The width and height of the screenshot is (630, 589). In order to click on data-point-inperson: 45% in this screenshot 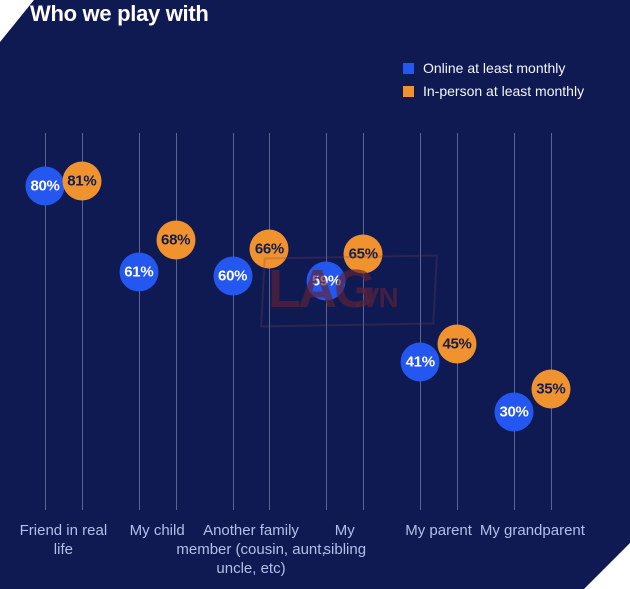, I will do `click(457, 344)`.